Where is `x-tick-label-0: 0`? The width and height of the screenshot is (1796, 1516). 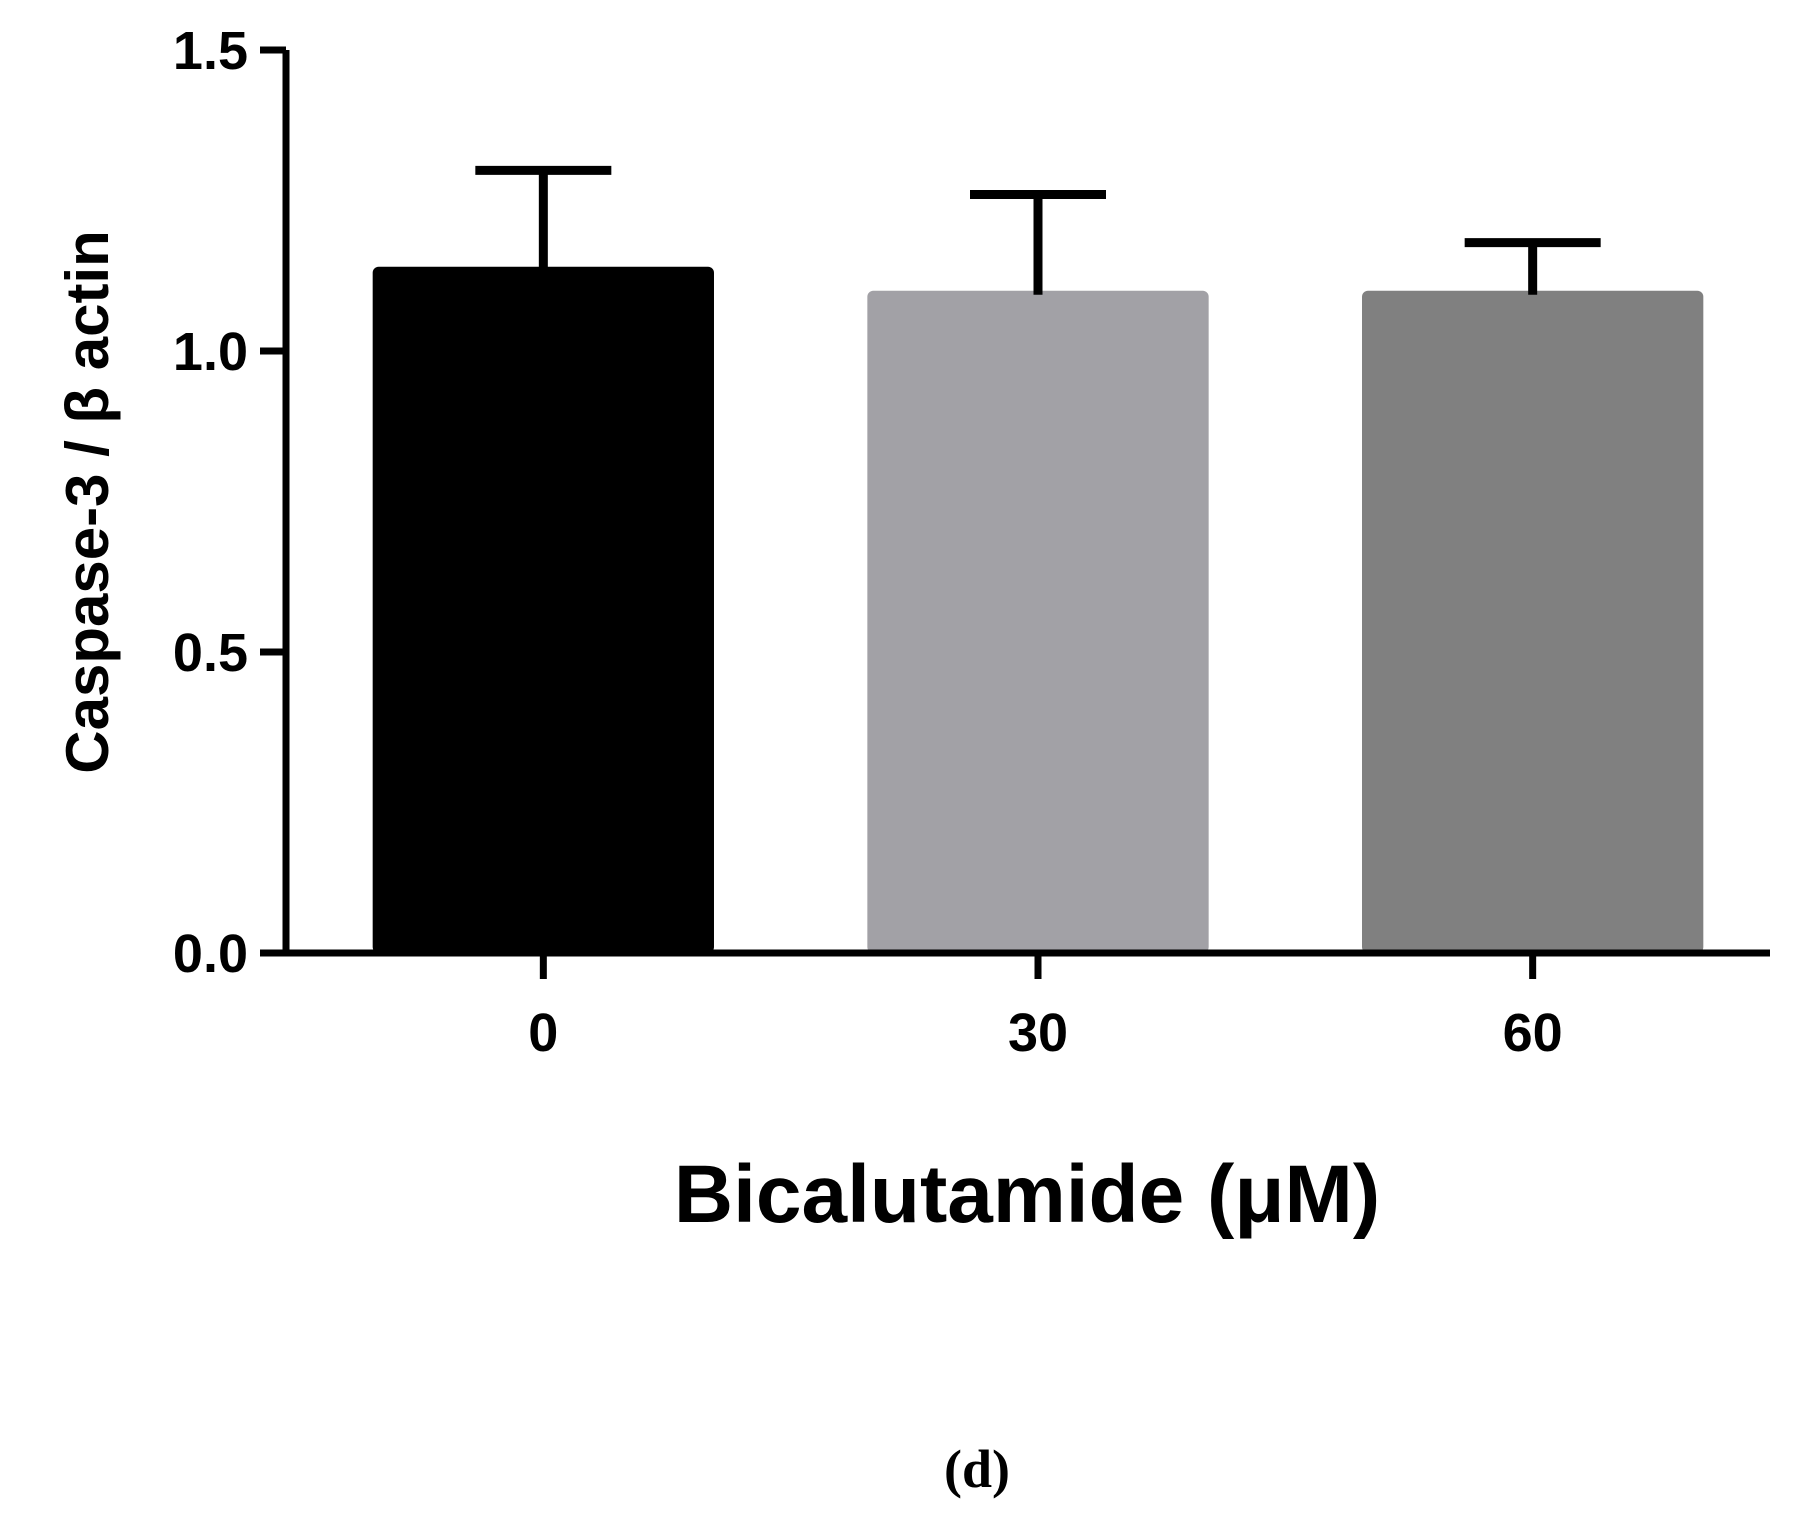 x-tick-label-0: 0 is located at coordinates (543, 1033).